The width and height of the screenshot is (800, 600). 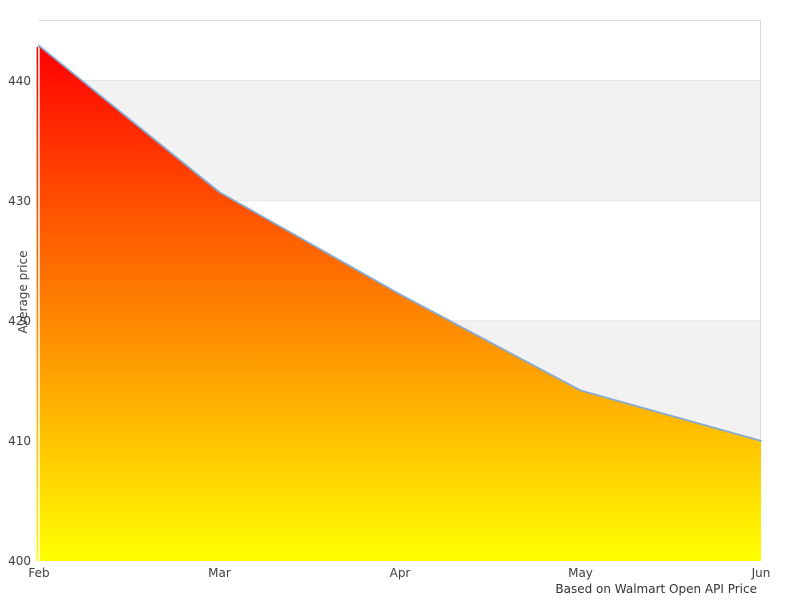 What do you see at coordinates (580, 573) in the screenshot?
I see `x-tick-label: May` at bounding box center [580, 573].